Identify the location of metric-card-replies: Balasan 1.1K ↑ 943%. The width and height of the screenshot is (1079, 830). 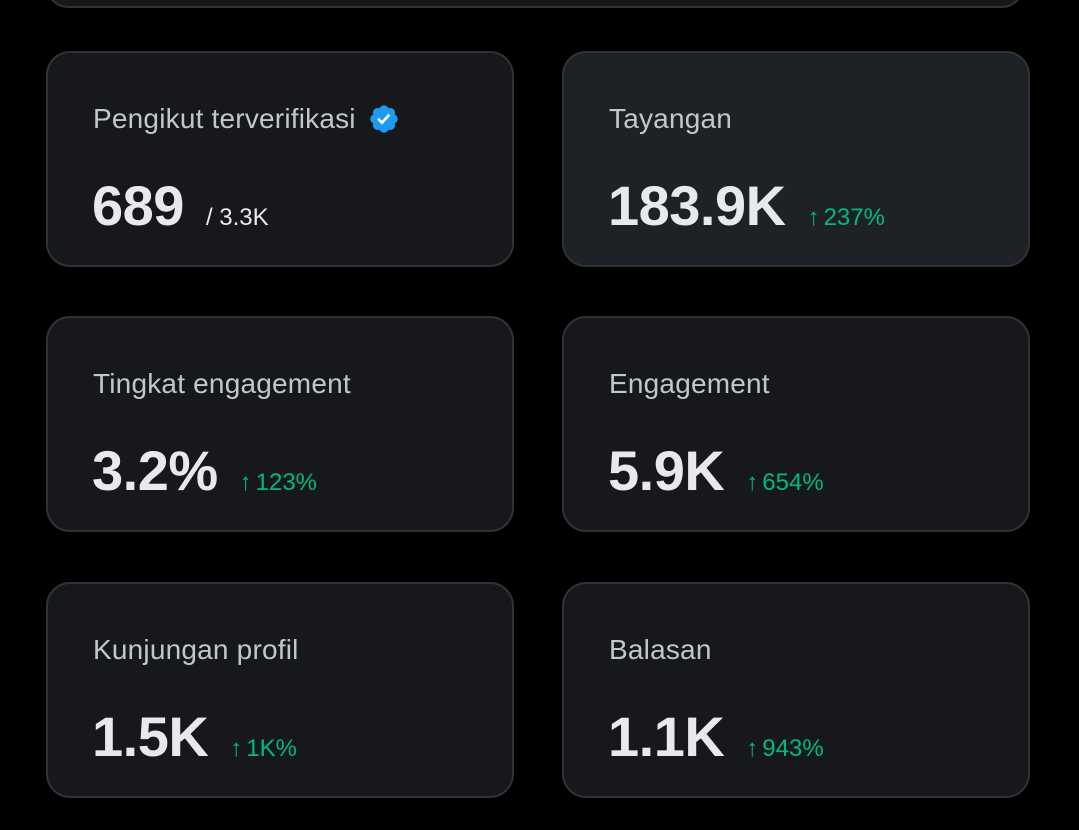
(796, 690).